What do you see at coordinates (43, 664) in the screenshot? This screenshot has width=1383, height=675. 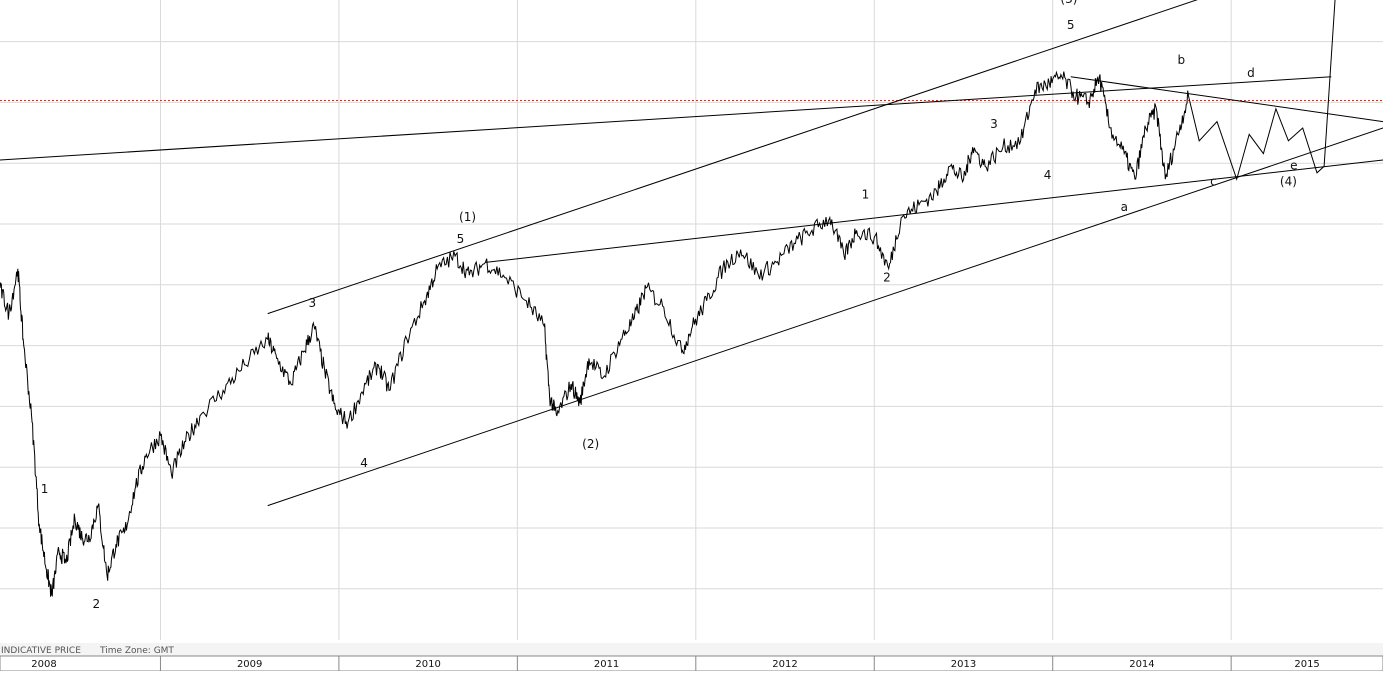 I see `x-tick-label: 2008` at bounding box center [43, 664].